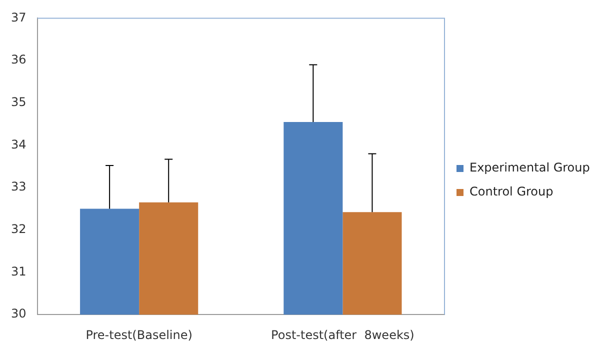 The width and height of the screenshot is (600, 359). I want to click on legend-label: Control Group, so click(512, 191).